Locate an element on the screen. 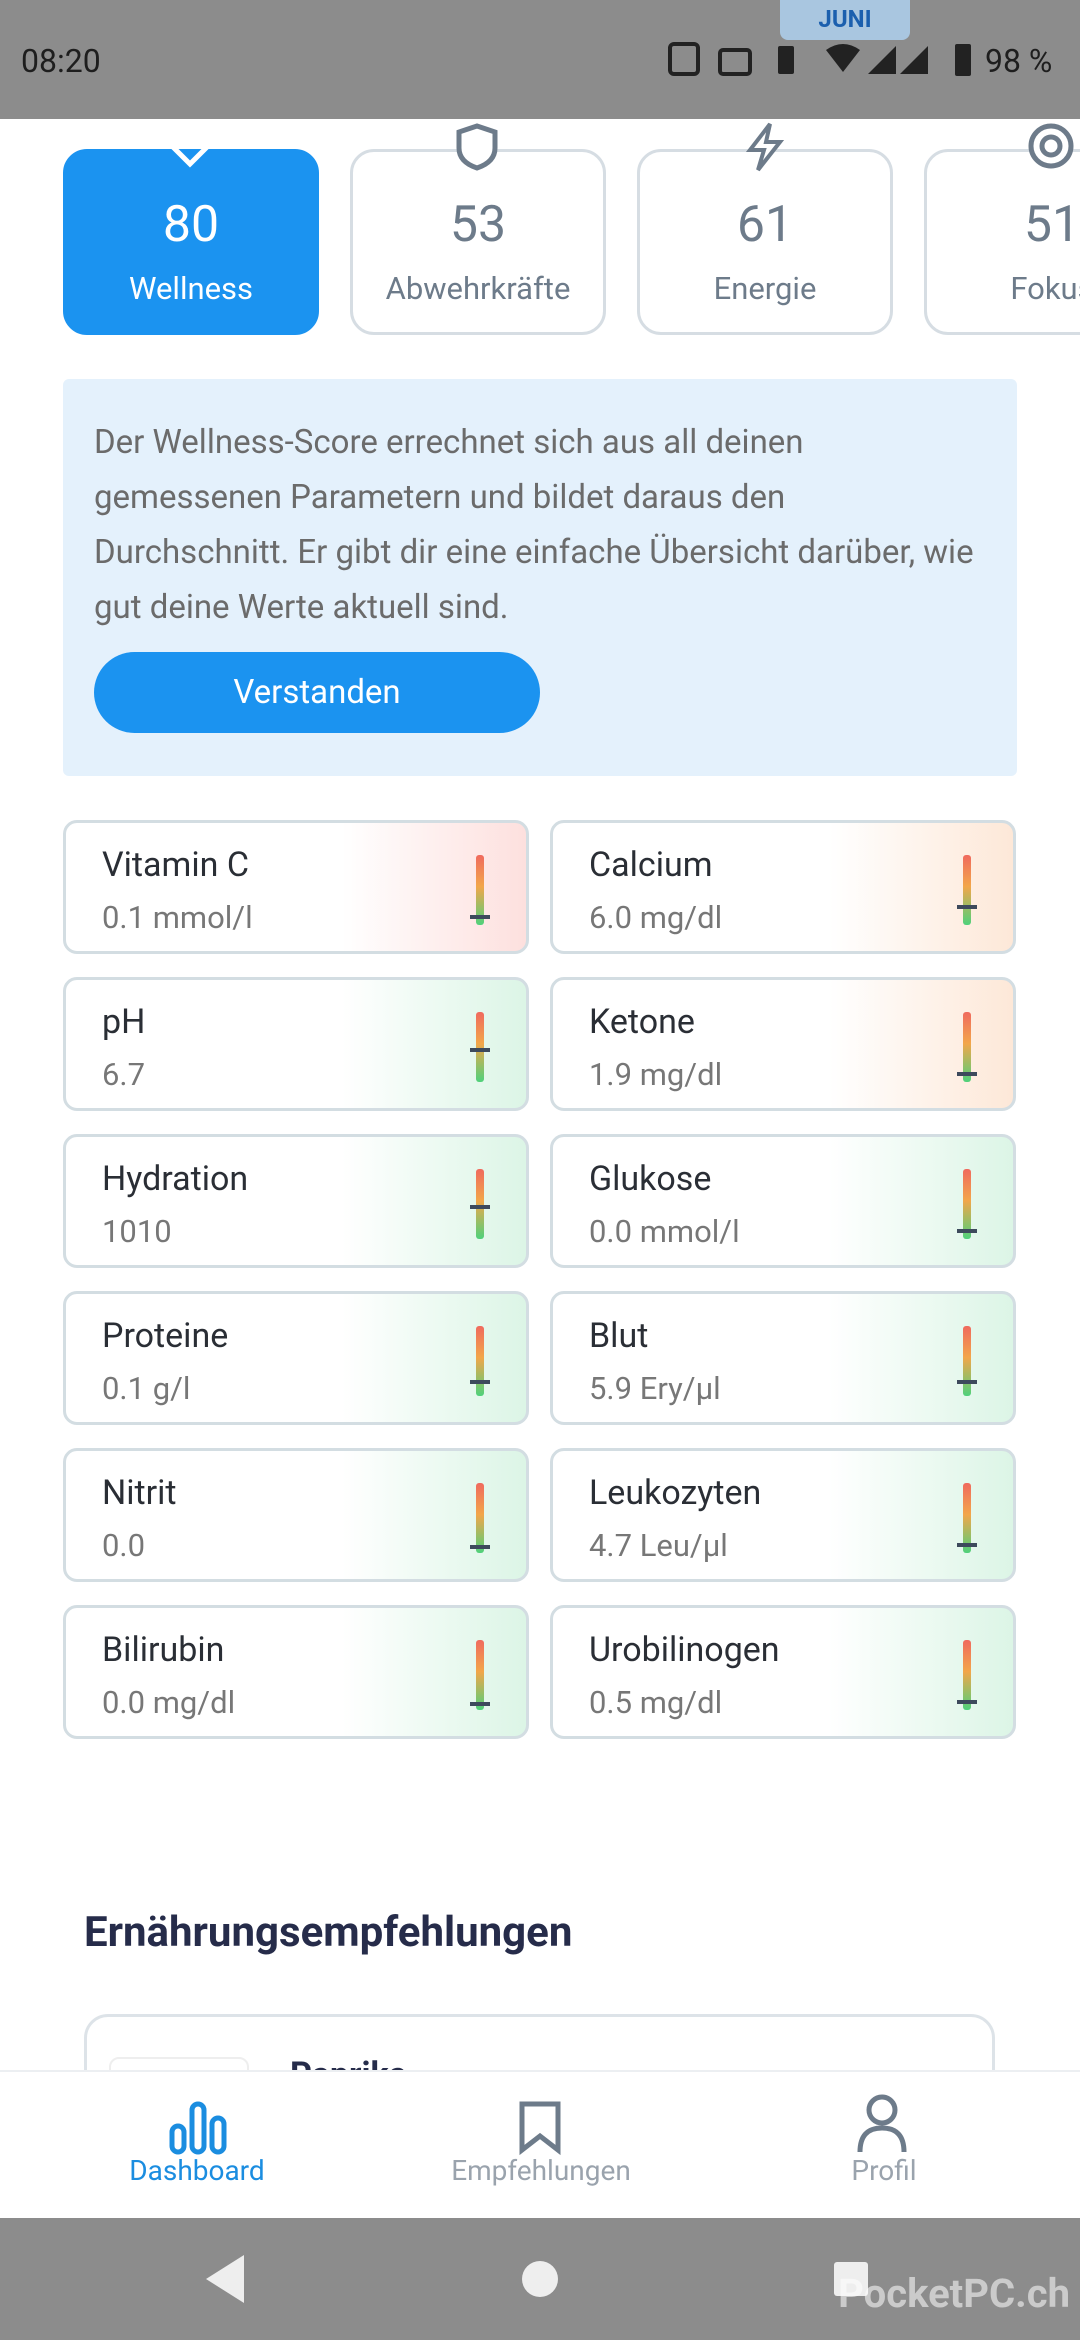  parameter-name: Proteine is located at coordinates (165, 1336).